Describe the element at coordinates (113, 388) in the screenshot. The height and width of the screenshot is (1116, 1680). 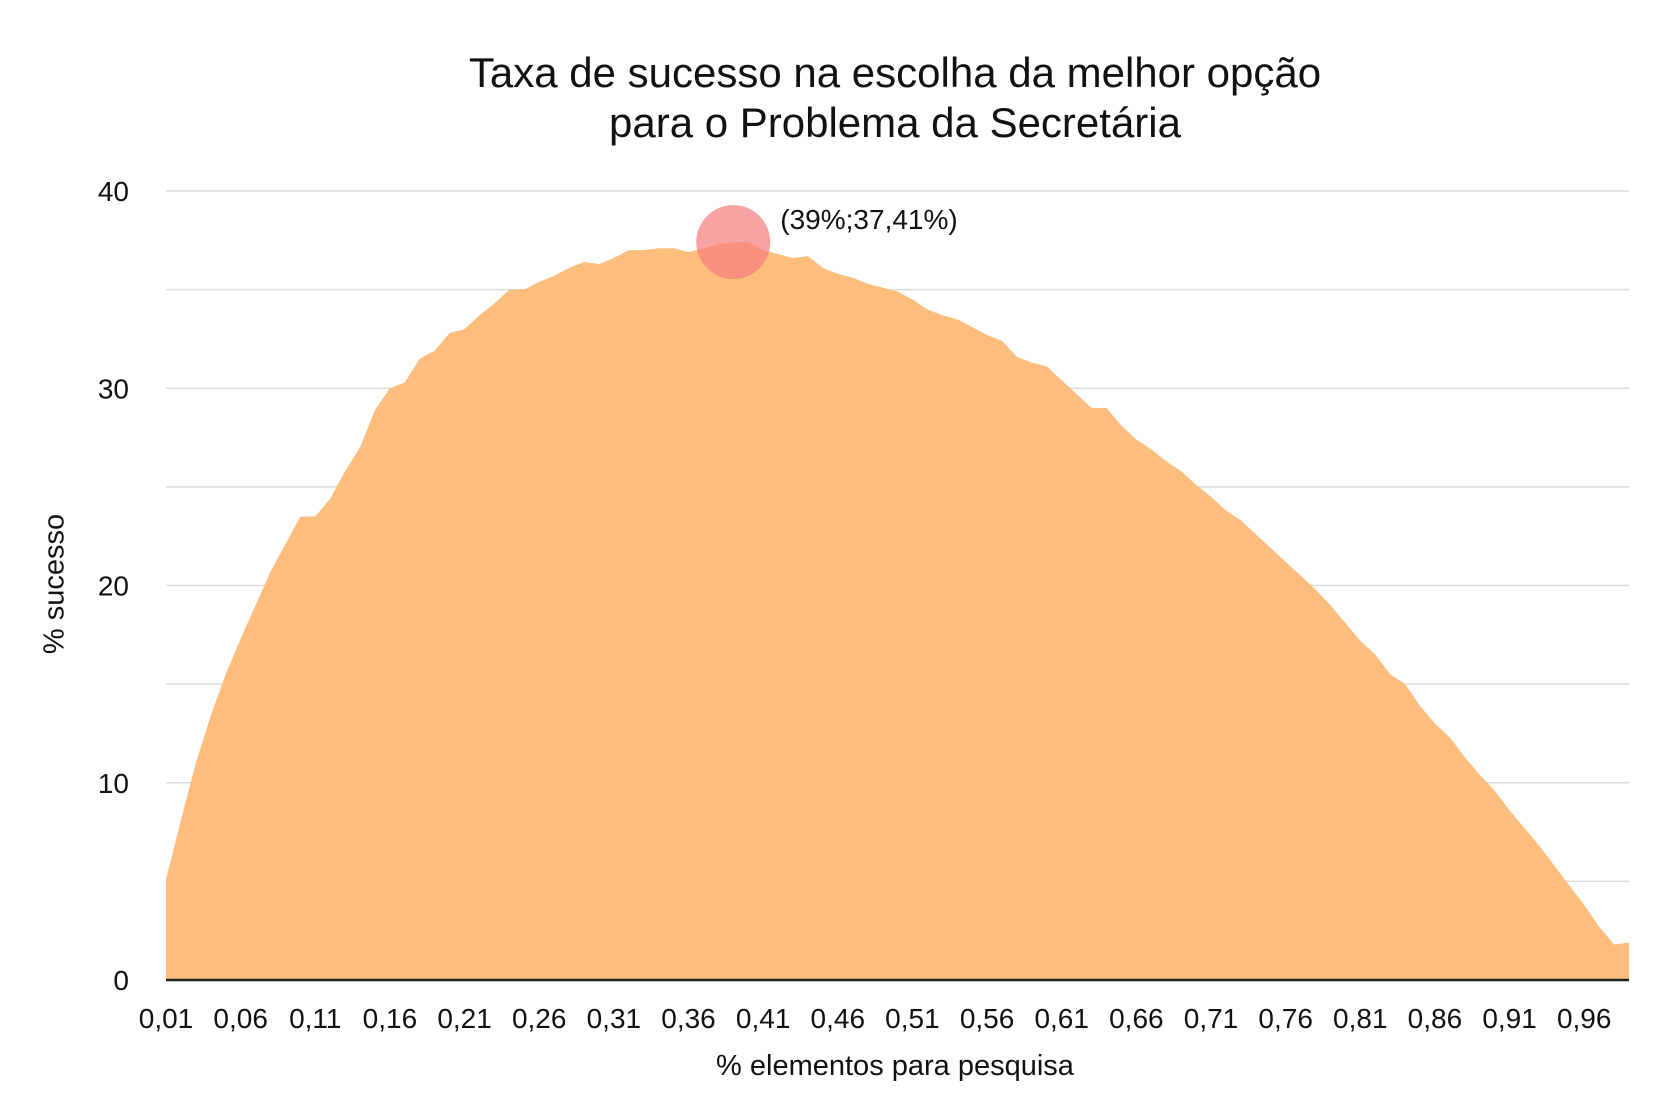
I see `y-tick-label: 30` at that location.